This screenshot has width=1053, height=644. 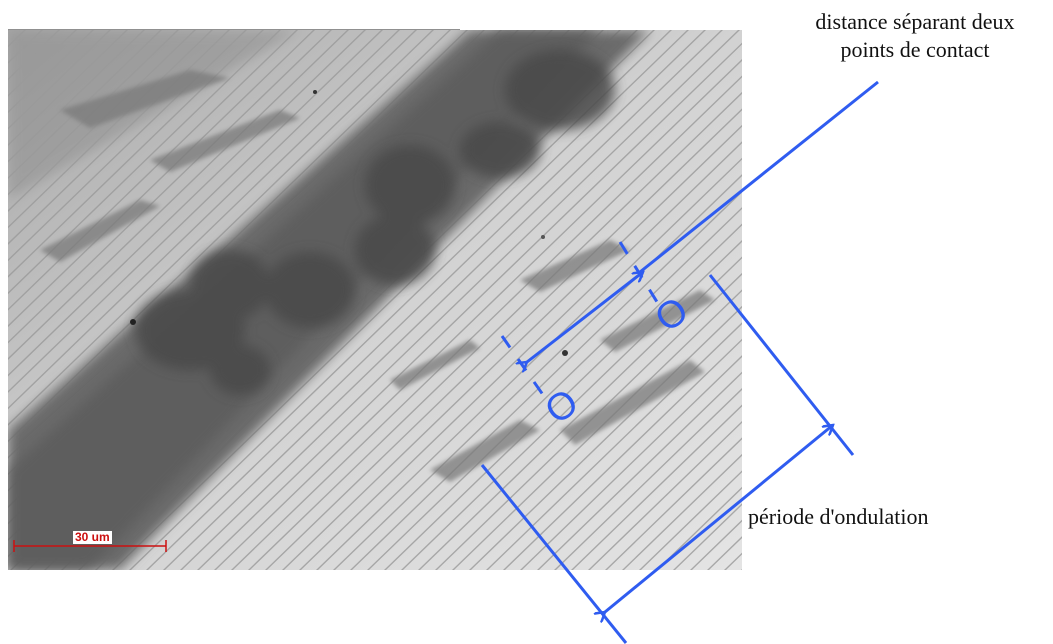 What do you see at coordinates (911, 36) in the screenshot?
I see `contact-distance-label: distance séparant deux points de contact` at bounding box center [911, 36].